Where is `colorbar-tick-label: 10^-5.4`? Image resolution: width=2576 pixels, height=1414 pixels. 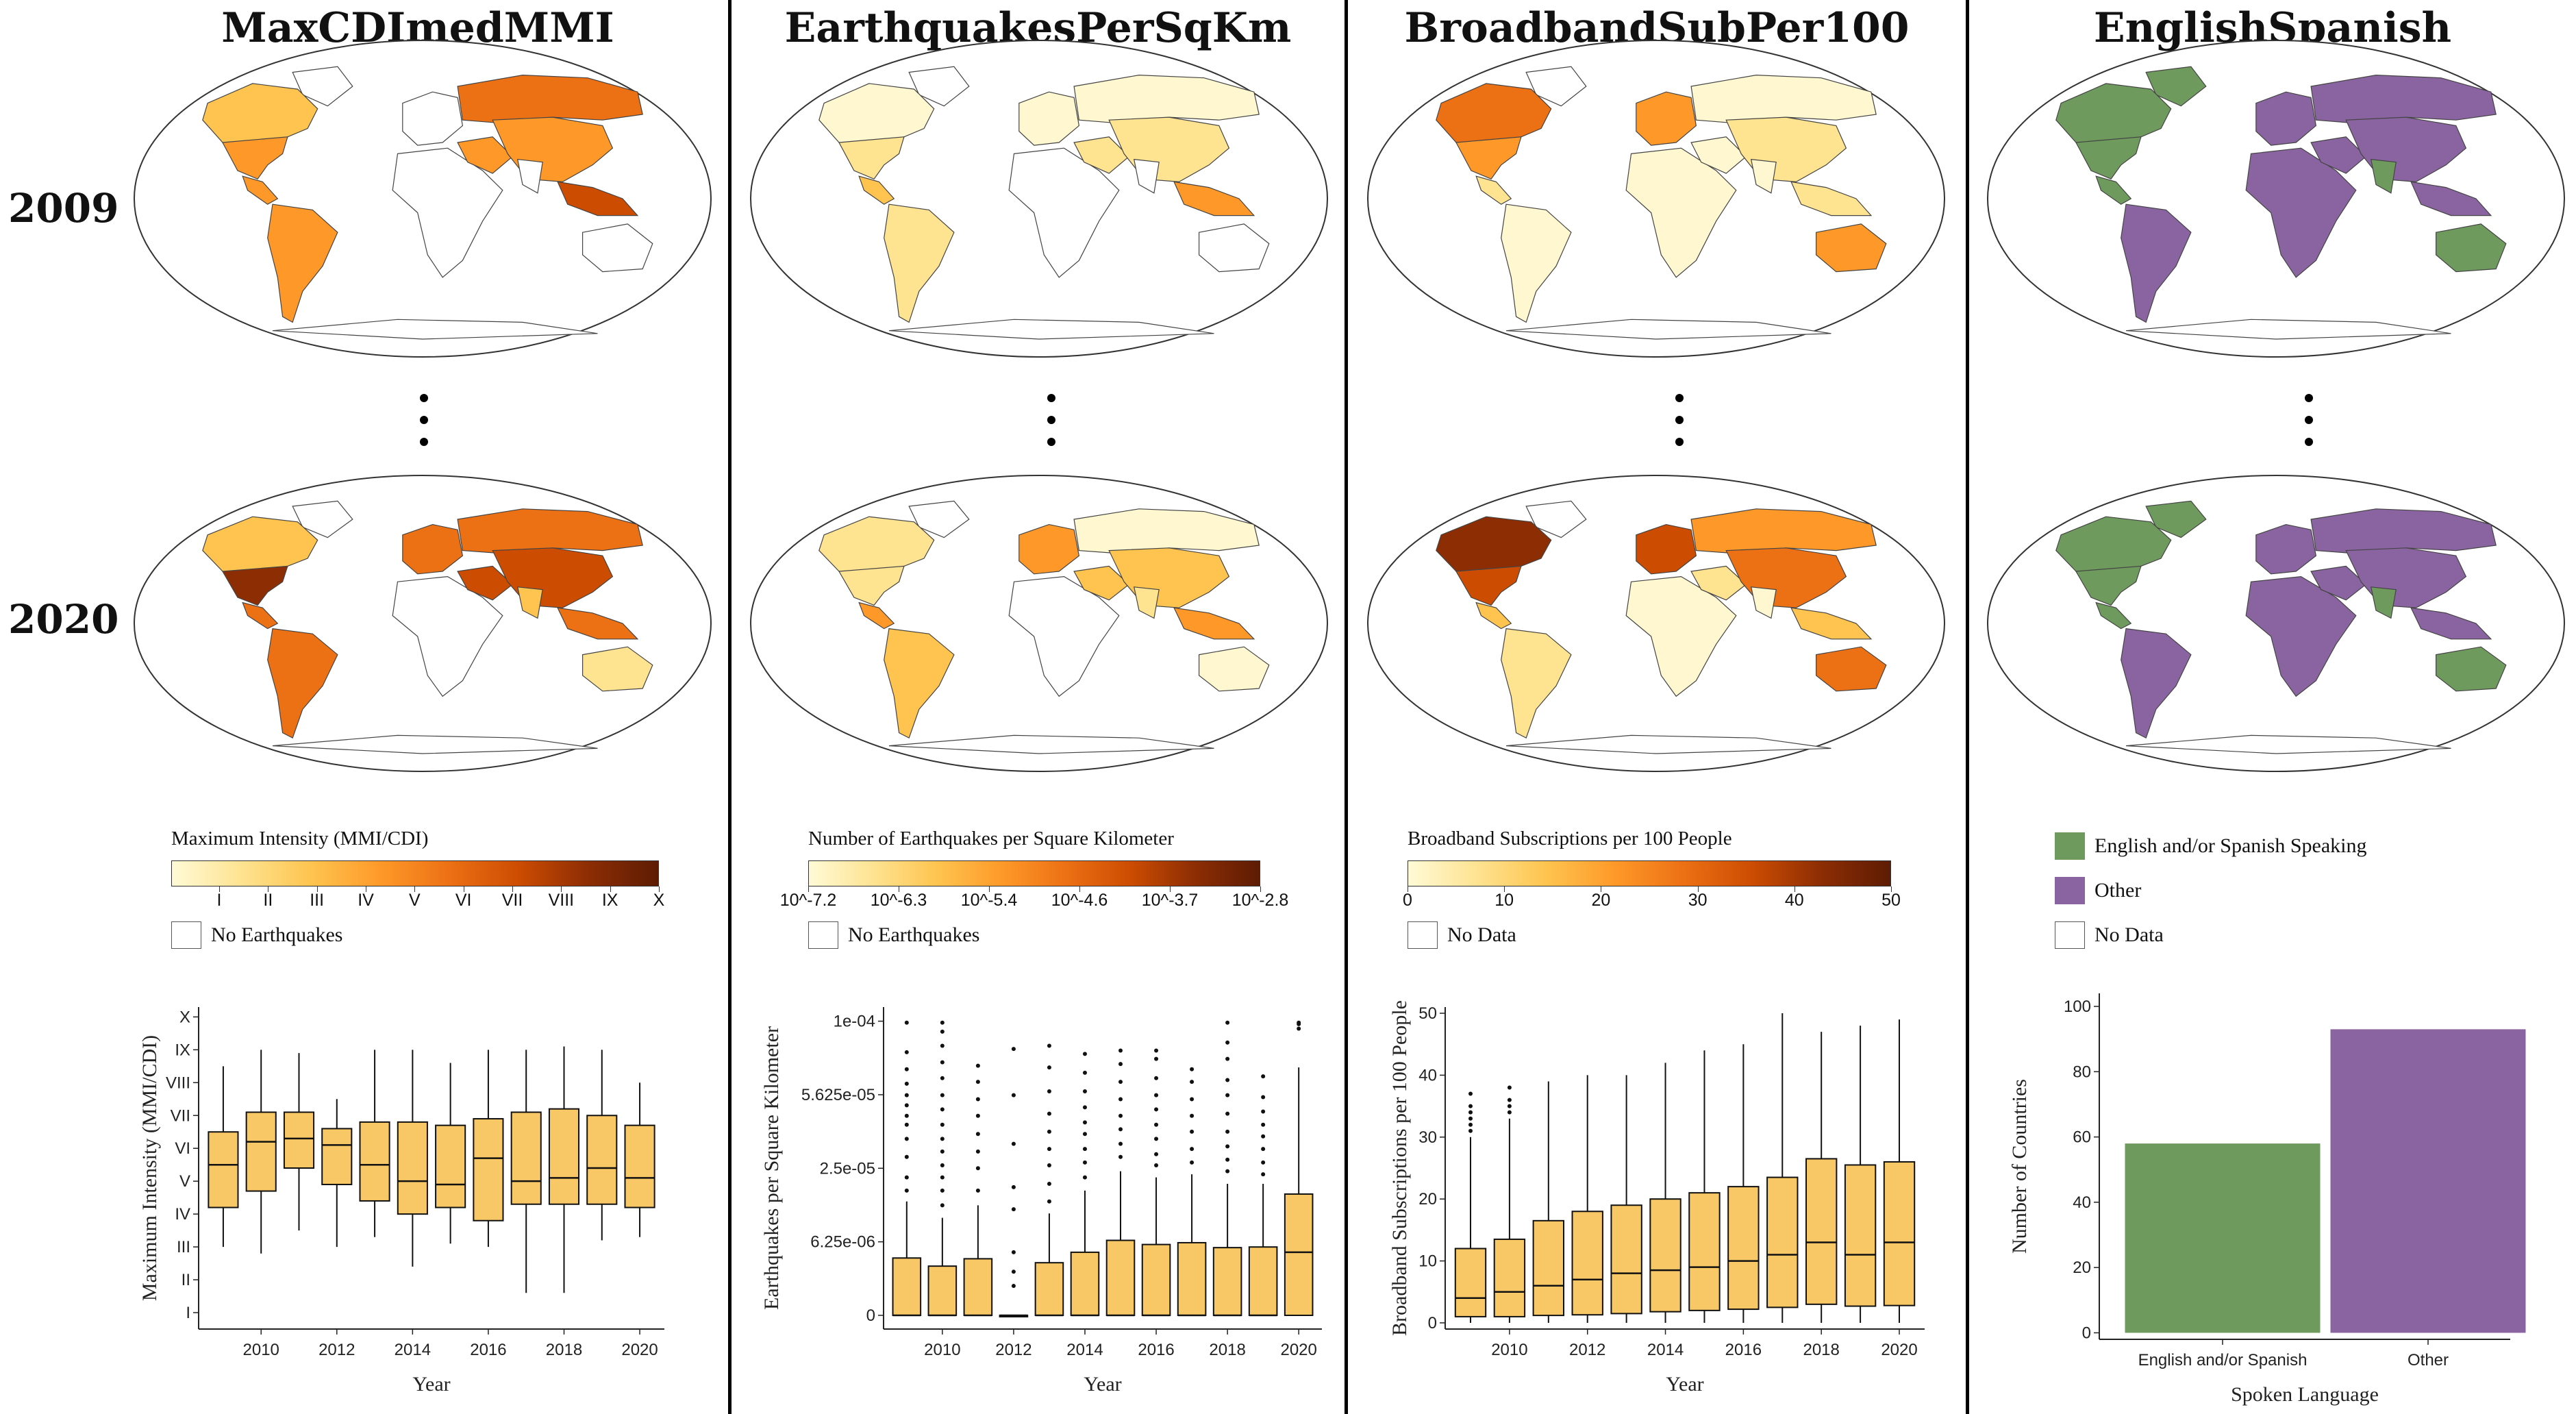
colorbar-tick-label: 10^-5.4 is located at coordinates (989, 900).